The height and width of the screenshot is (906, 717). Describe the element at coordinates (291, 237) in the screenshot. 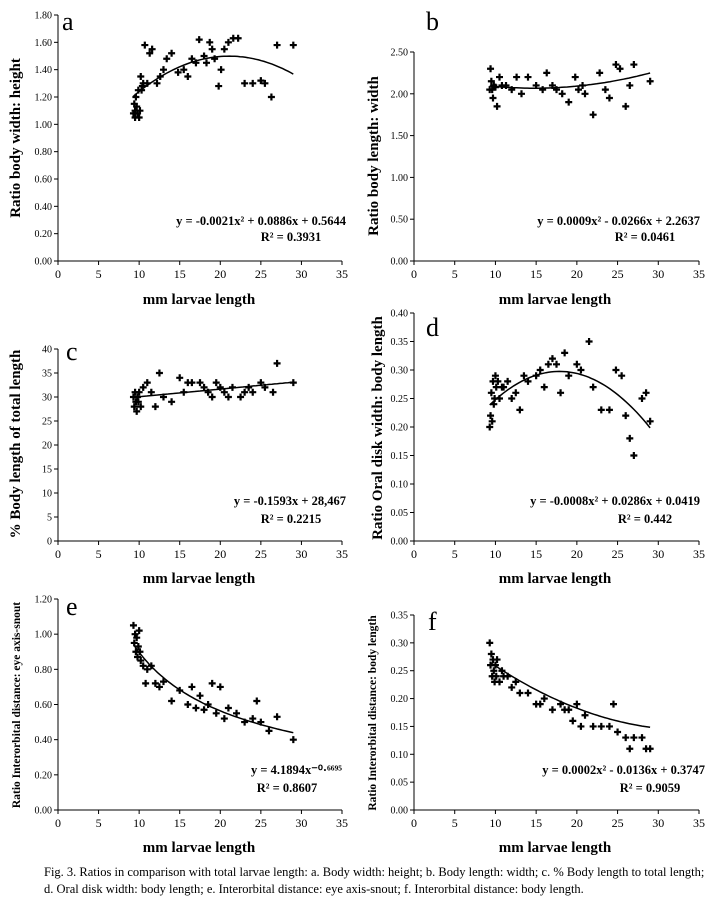

I see `r-squared: R² = 0.3931` at that location.